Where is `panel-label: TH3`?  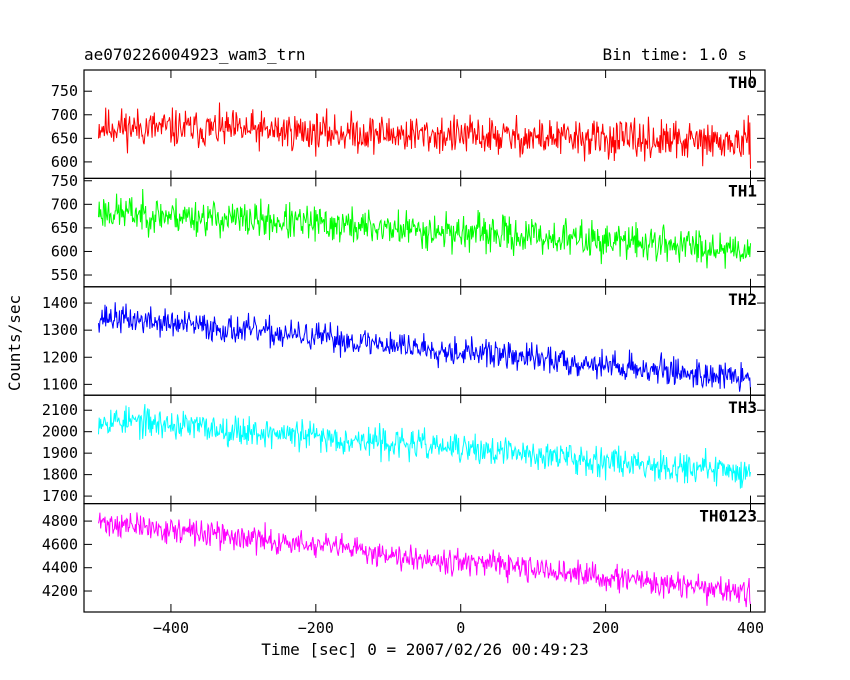
panel-label: TH3 is located at coordinates (742, 407).